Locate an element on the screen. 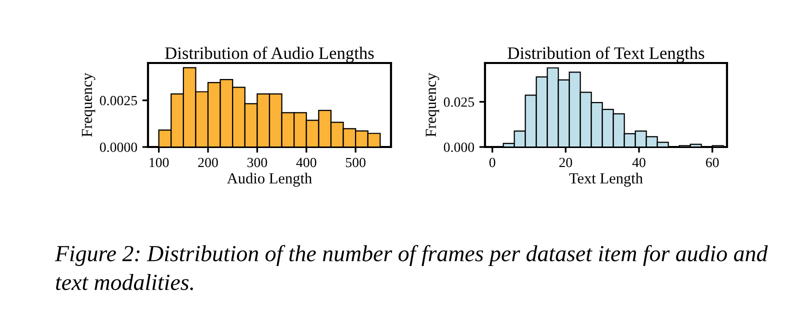 The image size is (790, 334). x-axis-title: Audio Length is located at coordinates (269, 179).